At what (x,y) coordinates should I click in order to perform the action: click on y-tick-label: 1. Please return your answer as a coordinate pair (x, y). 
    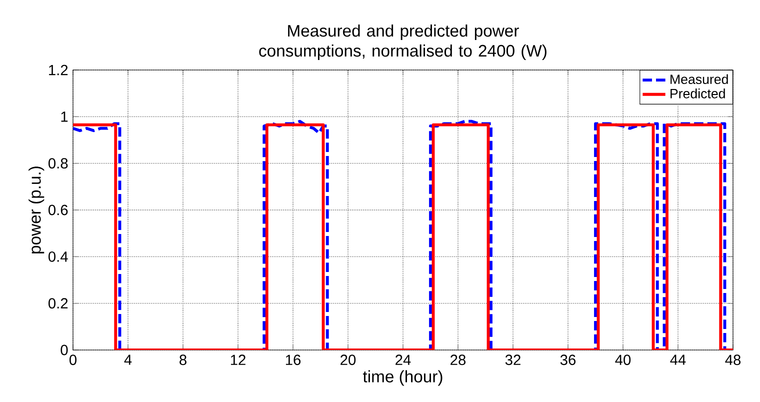
    Looking at the image, I should click on (64, 117).